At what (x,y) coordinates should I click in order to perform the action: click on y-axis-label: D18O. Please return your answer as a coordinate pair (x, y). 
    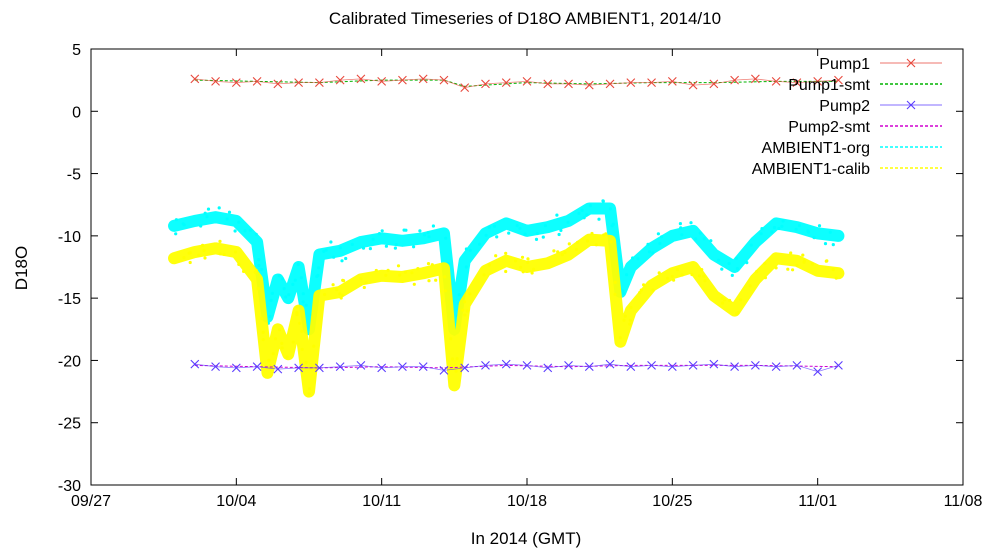
    Looking at the image, I should click on (21, 268).